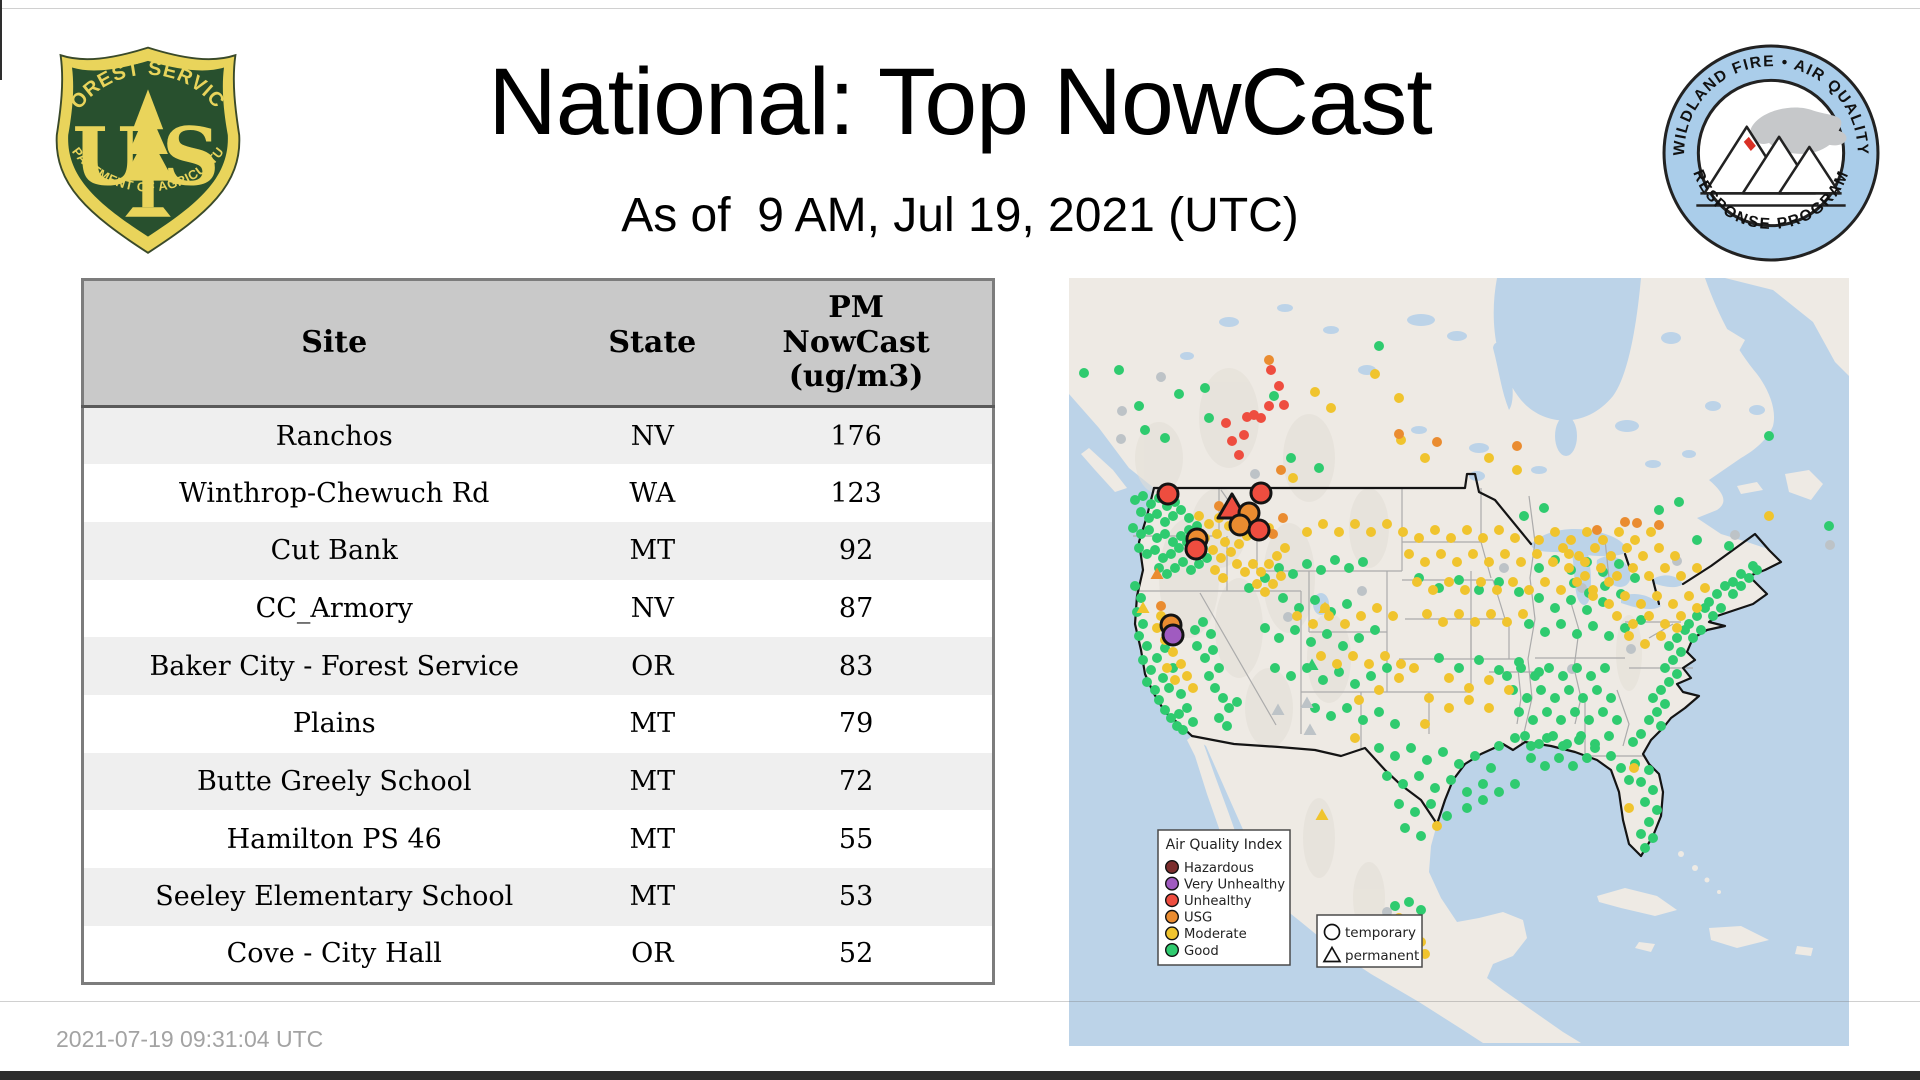 The width and height of the screenshot is (1920, 1080). I want to click on fs-logo-letter-s: S, so click(191, 156).